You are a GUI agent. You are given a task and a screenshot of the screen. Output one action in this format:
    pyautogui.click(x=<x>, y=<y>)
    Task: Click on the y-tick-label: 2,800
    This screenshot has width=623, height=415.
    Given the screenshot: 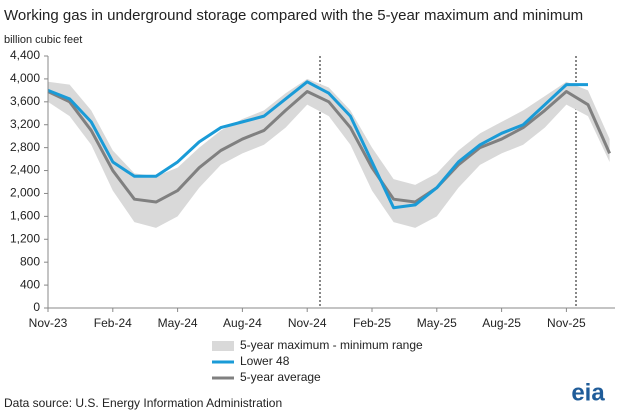 What is the action you would take?
    pyautogui.click(x=25, y=147)
    